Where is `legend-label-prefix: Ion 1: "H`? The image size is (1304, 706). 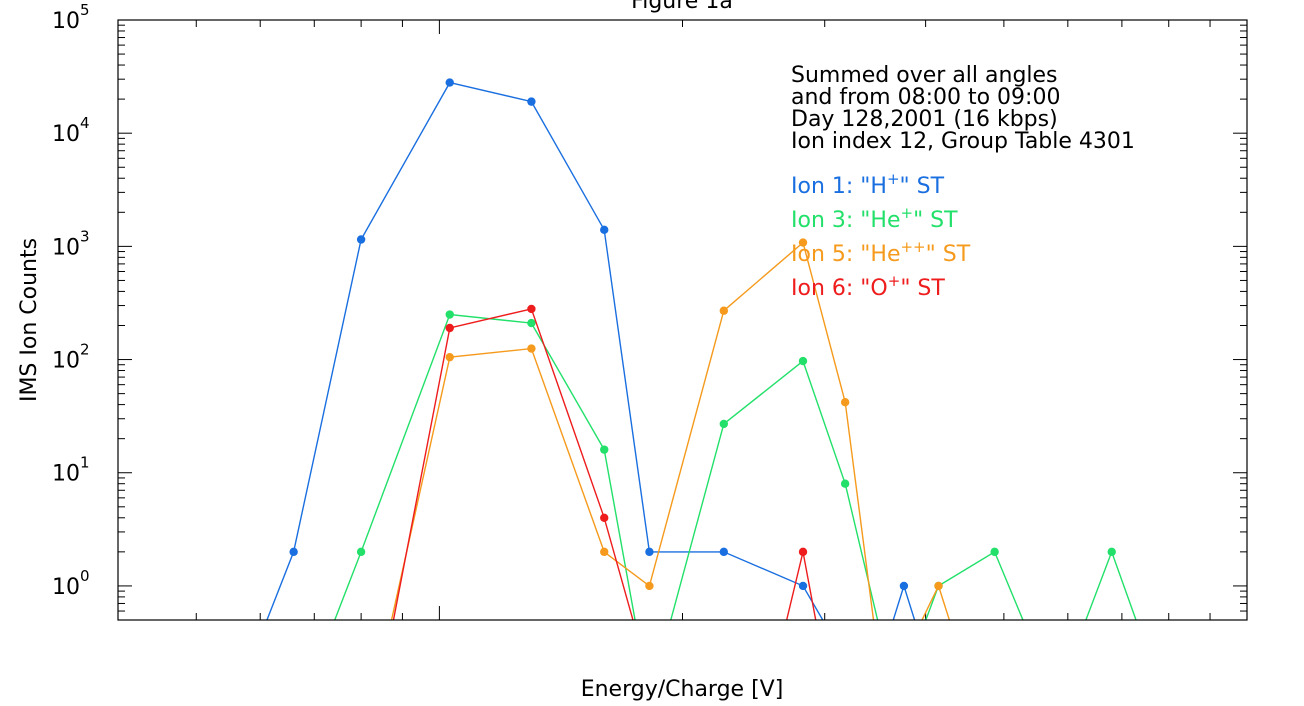
legend-label-prefix: Ion 1: "H is located at coordinates (839, 186).